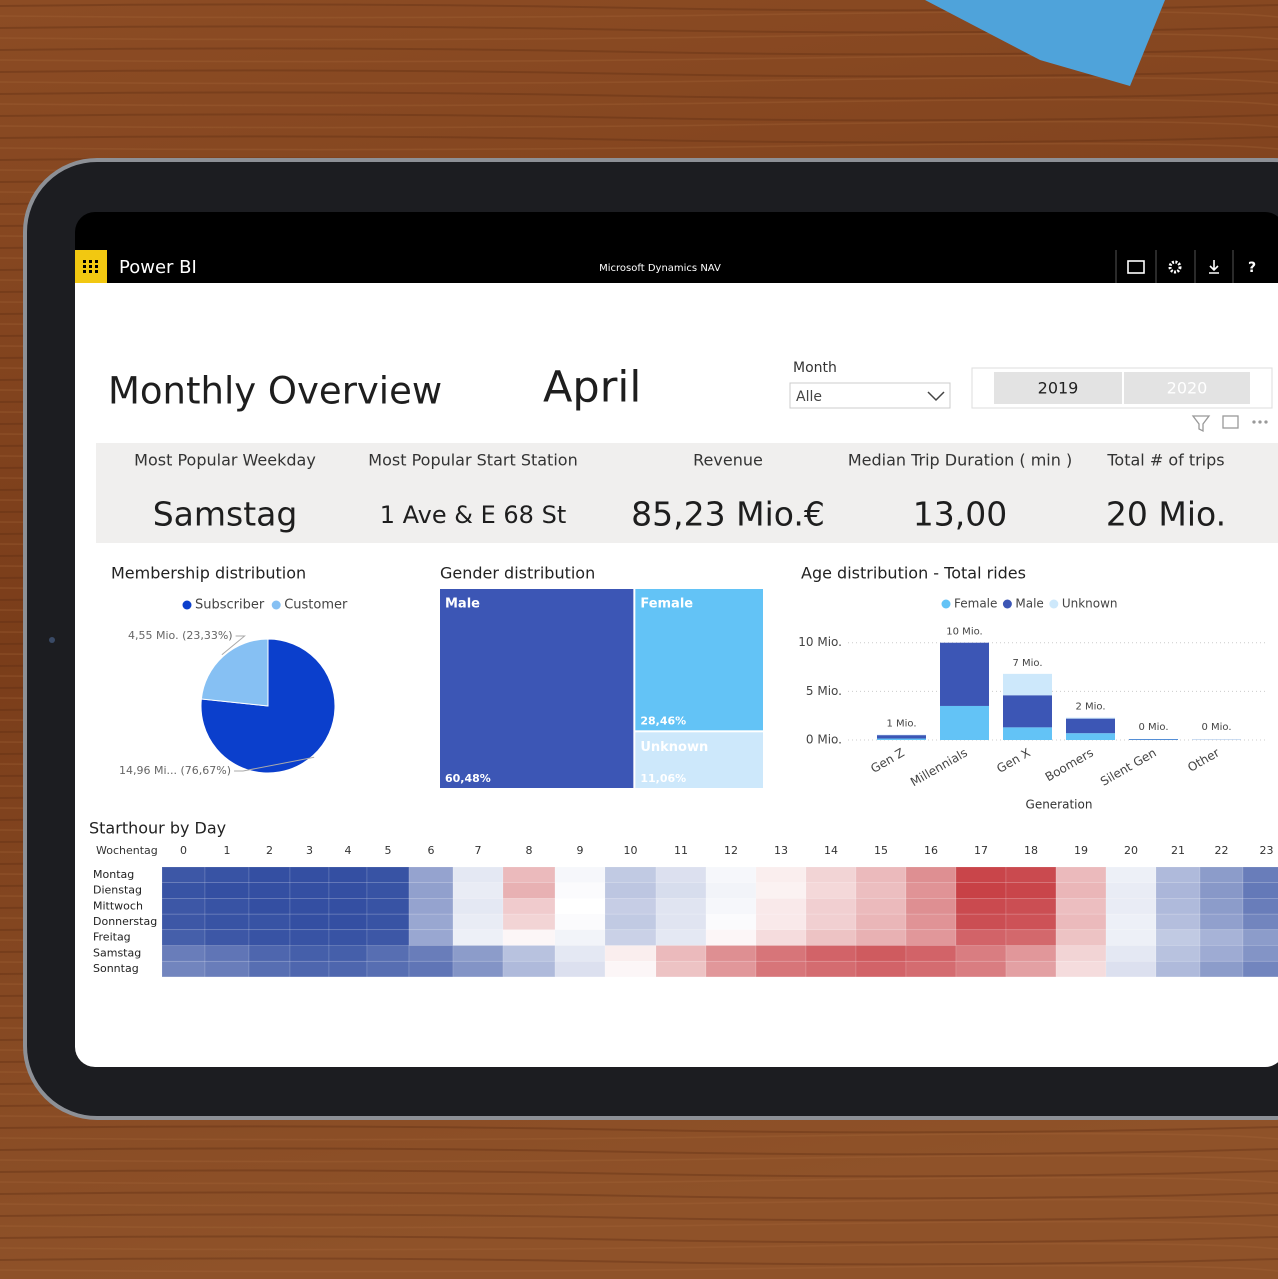 This screenshot has width=1278, height=1279. I want to click on column-label: 0, so click(183, 850).